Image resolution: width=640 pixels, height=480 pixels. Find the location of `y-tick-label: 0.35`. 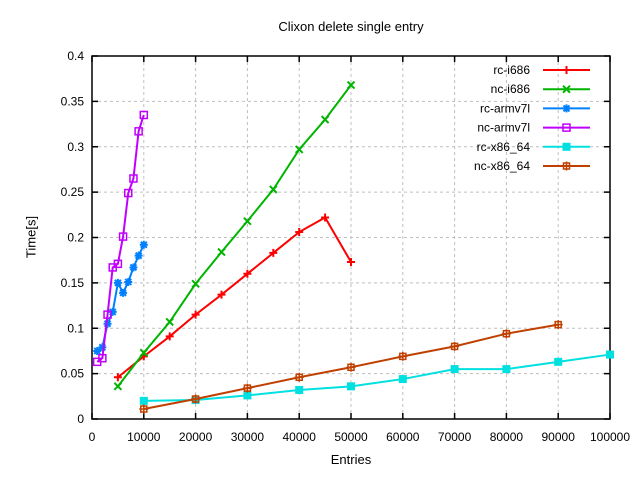

y-tick-label: 0.35 is located at coordinates (73, 101).